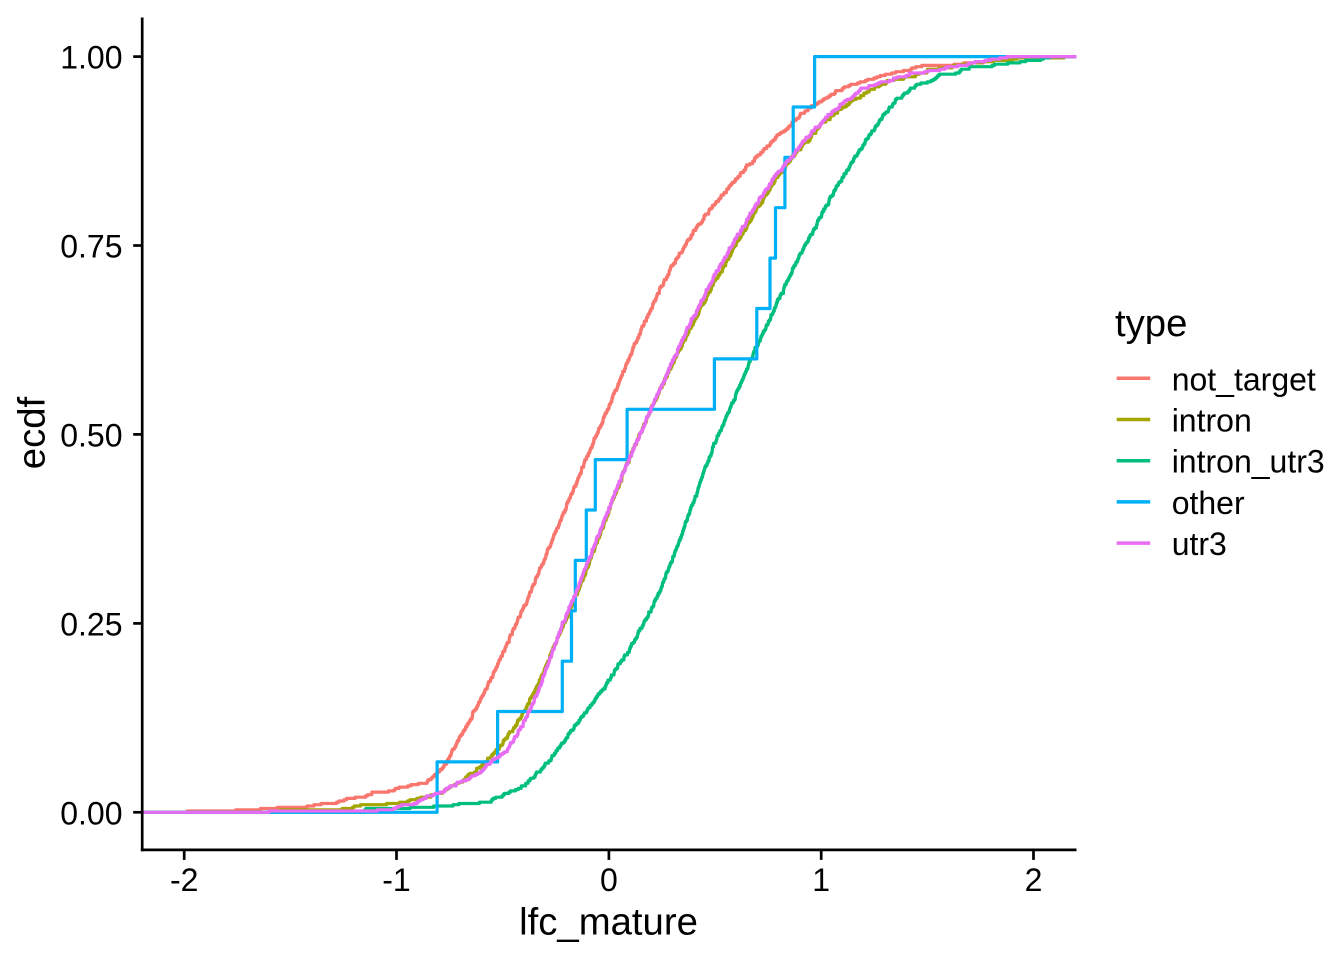 This screenshot has width=1344, height=960. What do you see at coordinates (32, 432) in the screenshot?
I see `svg-text: ecdf` at bounding box center [32, 432].